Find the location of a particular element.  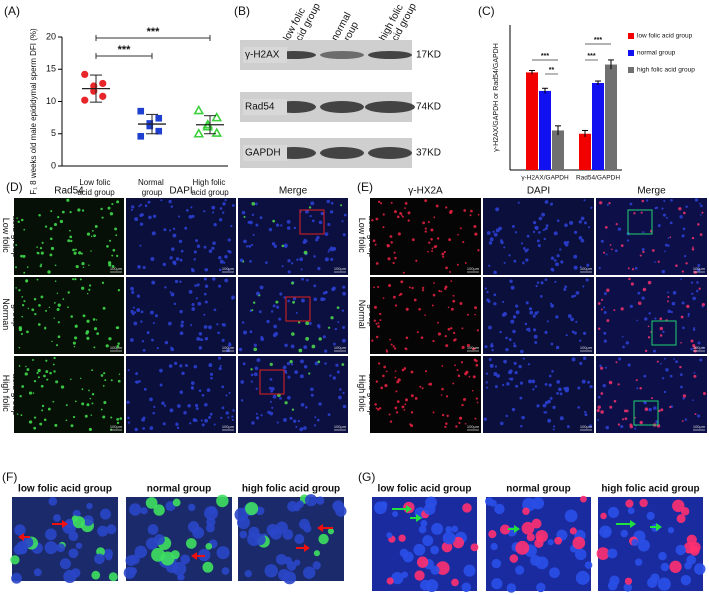

column-label: high folic acid group is located at coordinates (650, 489).